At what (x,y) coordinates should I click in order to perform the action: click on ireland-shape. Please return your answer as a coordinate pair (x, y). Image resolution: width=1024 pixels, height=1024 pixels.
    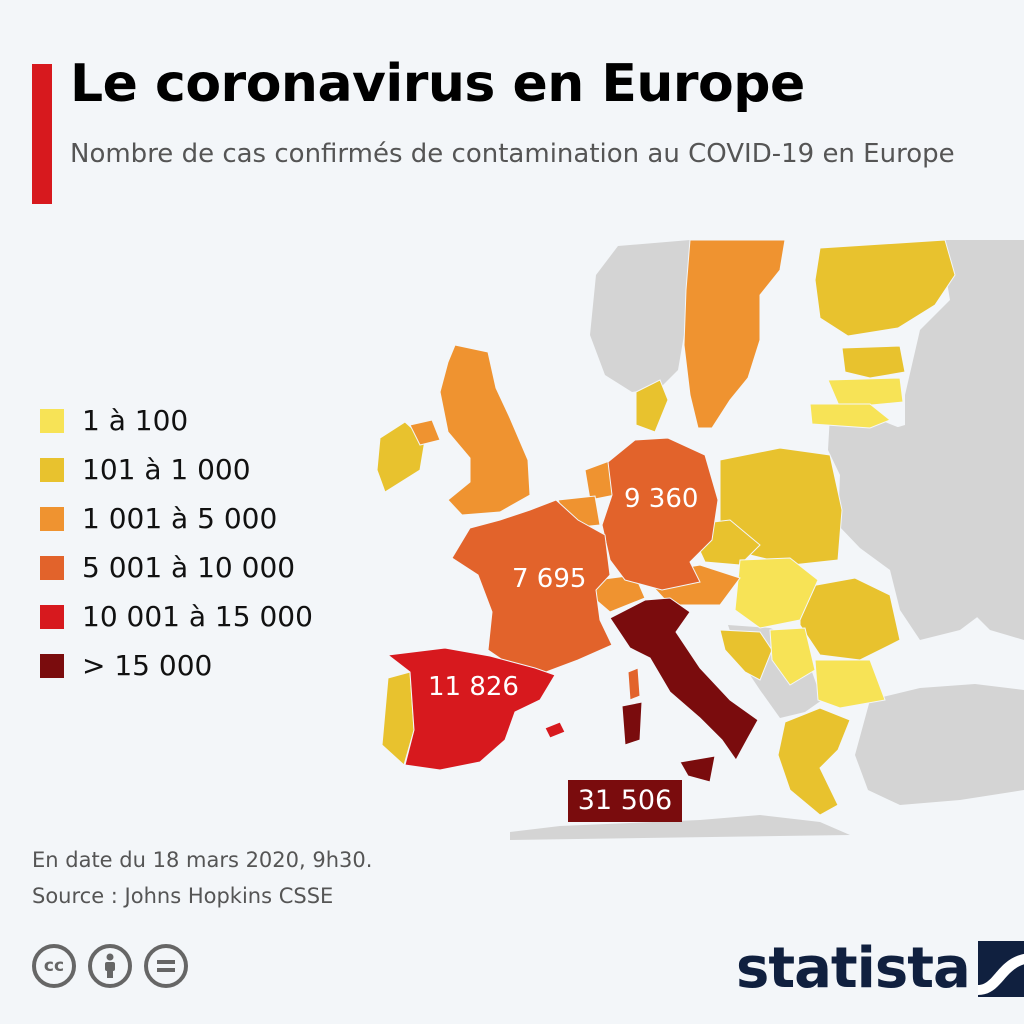
    Looking at the image, I should click on (401, 457).